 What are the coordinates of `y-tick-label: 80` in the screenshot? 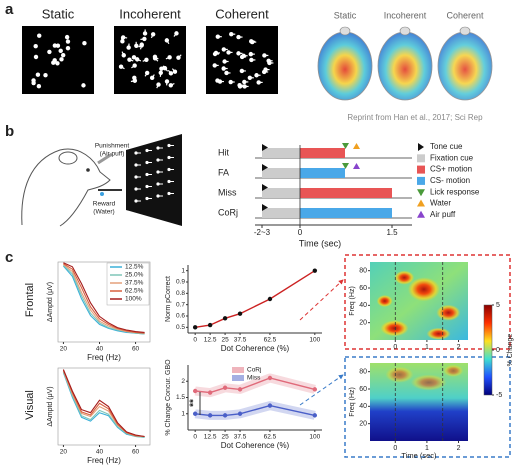 It's located at (363, 271).